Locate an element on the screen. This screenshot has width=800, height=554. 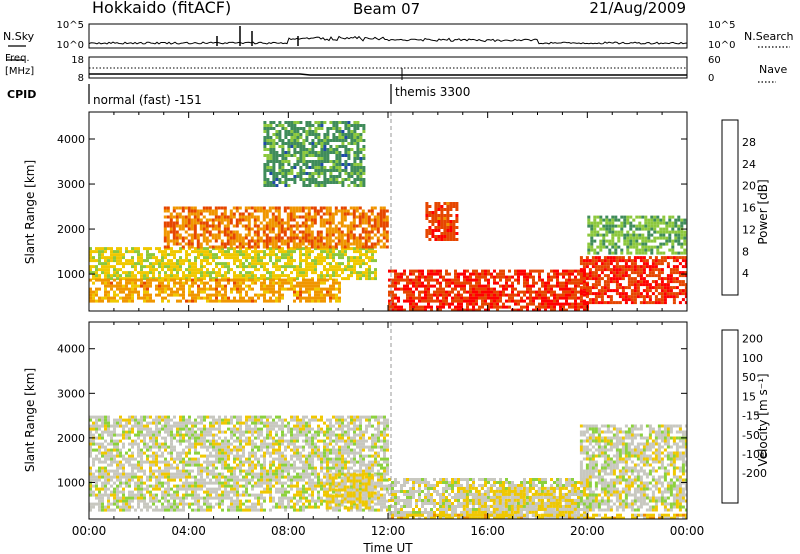
date-label: 21/Aug/2009 is located at coordinates (637, 8).